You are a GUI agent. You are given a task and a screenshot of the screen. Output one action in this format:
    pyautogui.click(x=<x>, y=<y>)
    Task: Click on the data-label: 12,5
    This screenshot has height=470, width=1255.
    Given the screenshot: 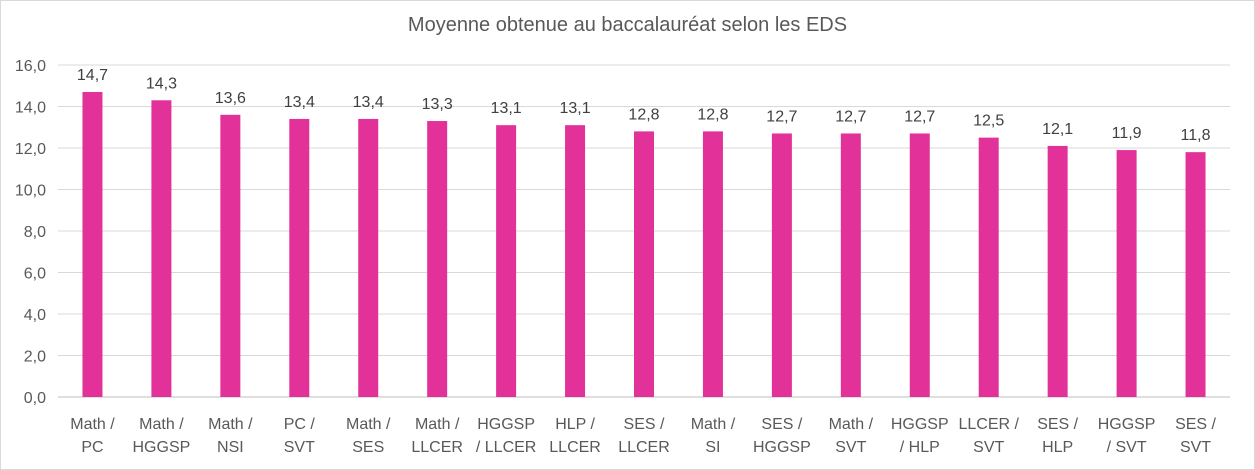 What is the action you would take?
    pyautogui.click(x=988, y=121)
    